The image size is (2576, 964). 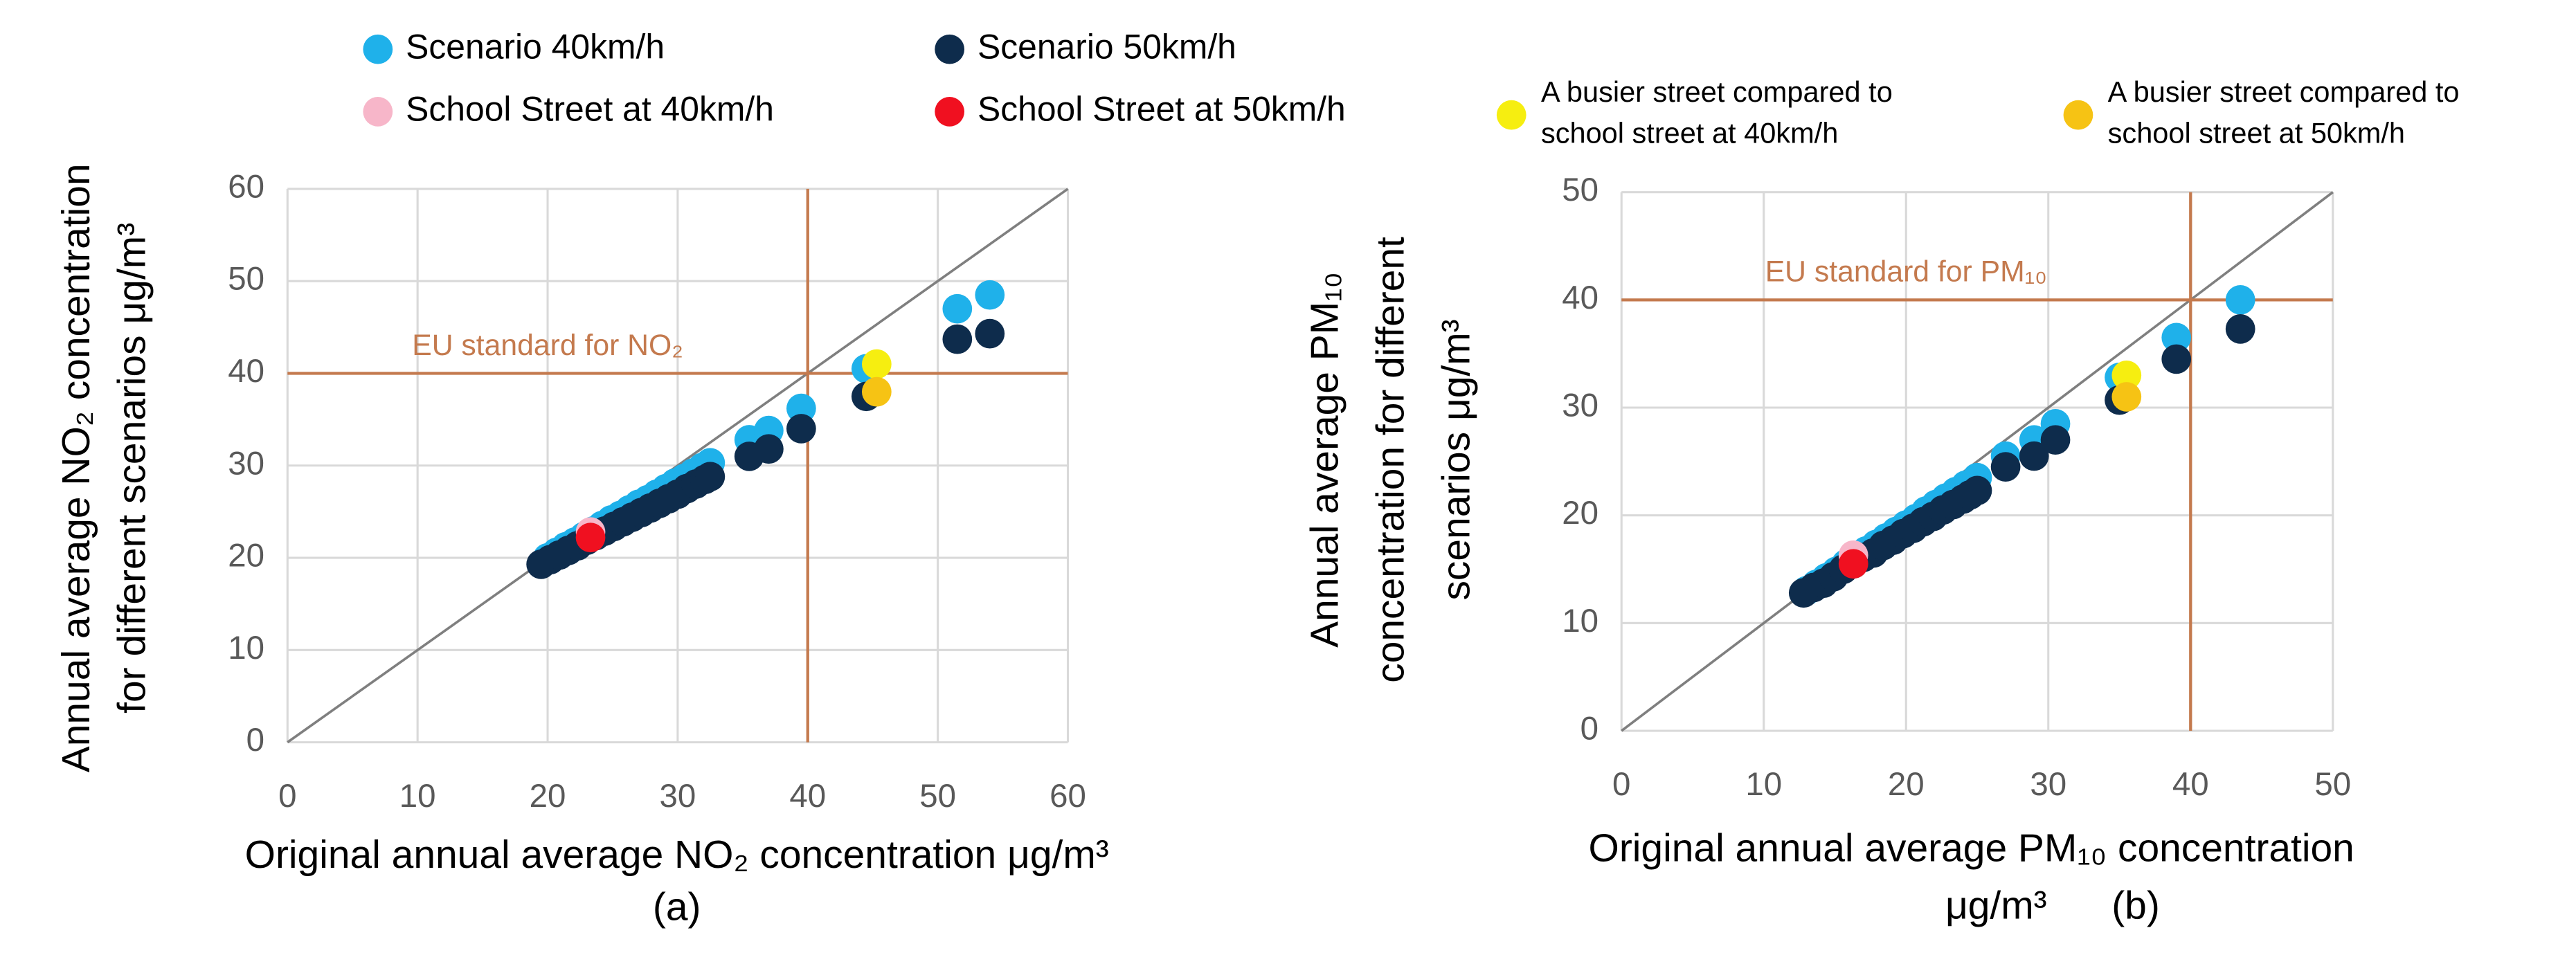 What do you see at coordinates (1325, 460) in the screenshot?
I see `y-axis-label: Annual average PM₁₀` at bounding box center [1325, 460].